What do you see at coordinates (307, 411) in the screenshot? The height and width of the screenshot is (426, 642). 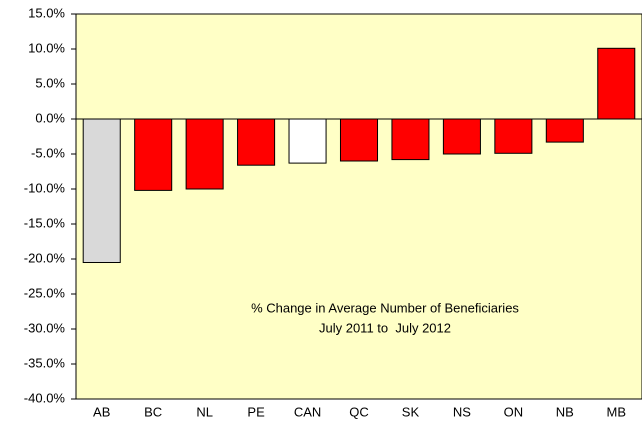 I see `x-tick-label: CAN` at bounding box center [307, 411].